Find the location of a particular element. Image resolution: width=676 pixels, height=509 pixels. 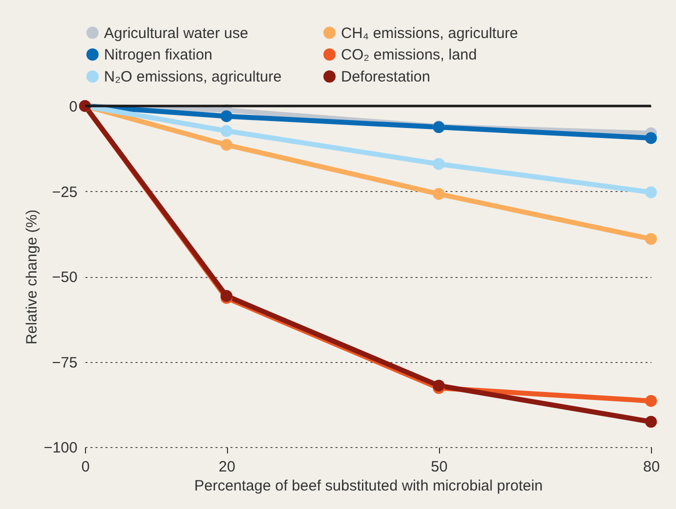

legend-label: Agricultural water use is located at coordinates (176, 33).